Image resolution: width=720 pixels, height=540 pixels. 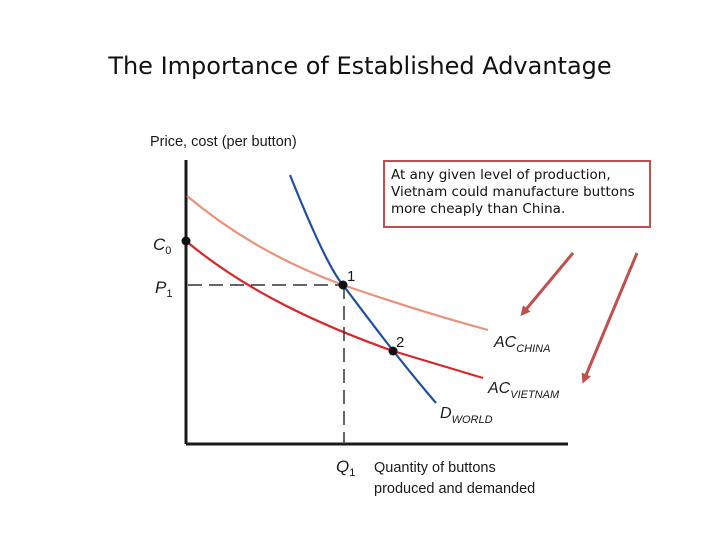 What do you see at coordinates (435, 468) in the screenshot?
I see `x-axis-label-line1: Quantity of buttons` at bounding box center [435, 468].